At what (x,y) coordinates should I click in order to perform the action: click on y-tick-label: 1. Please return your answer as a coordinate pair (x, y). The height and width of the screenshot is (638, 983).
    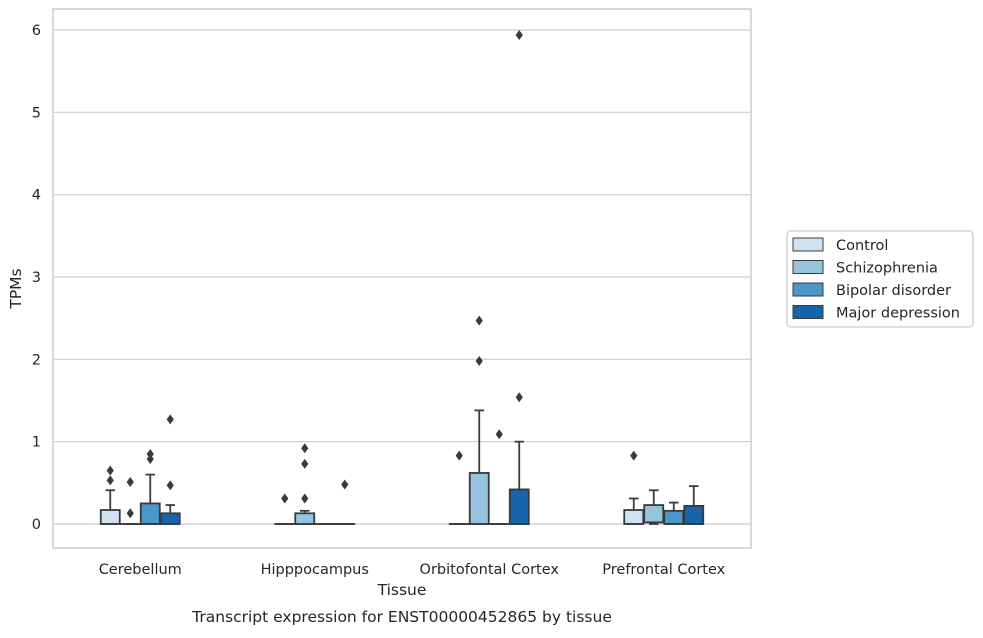
    Looking at the image, I should click on (36, 443).